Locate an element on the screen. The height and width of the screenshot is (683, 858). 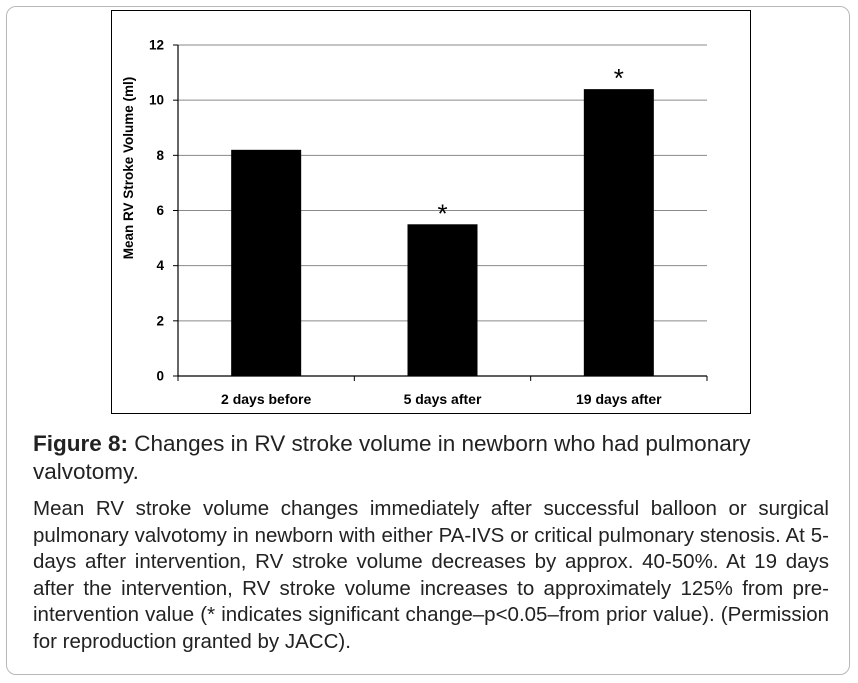
y-tick-label: 8 is located at coordinates (160, 155).